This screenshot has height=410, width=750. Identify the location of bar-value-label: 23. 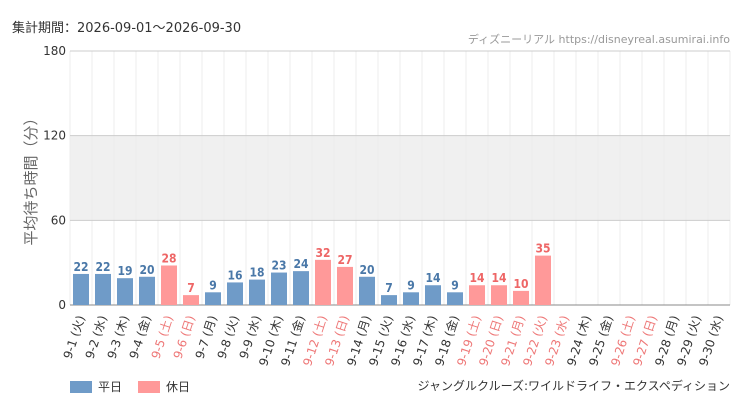
(278, 266).